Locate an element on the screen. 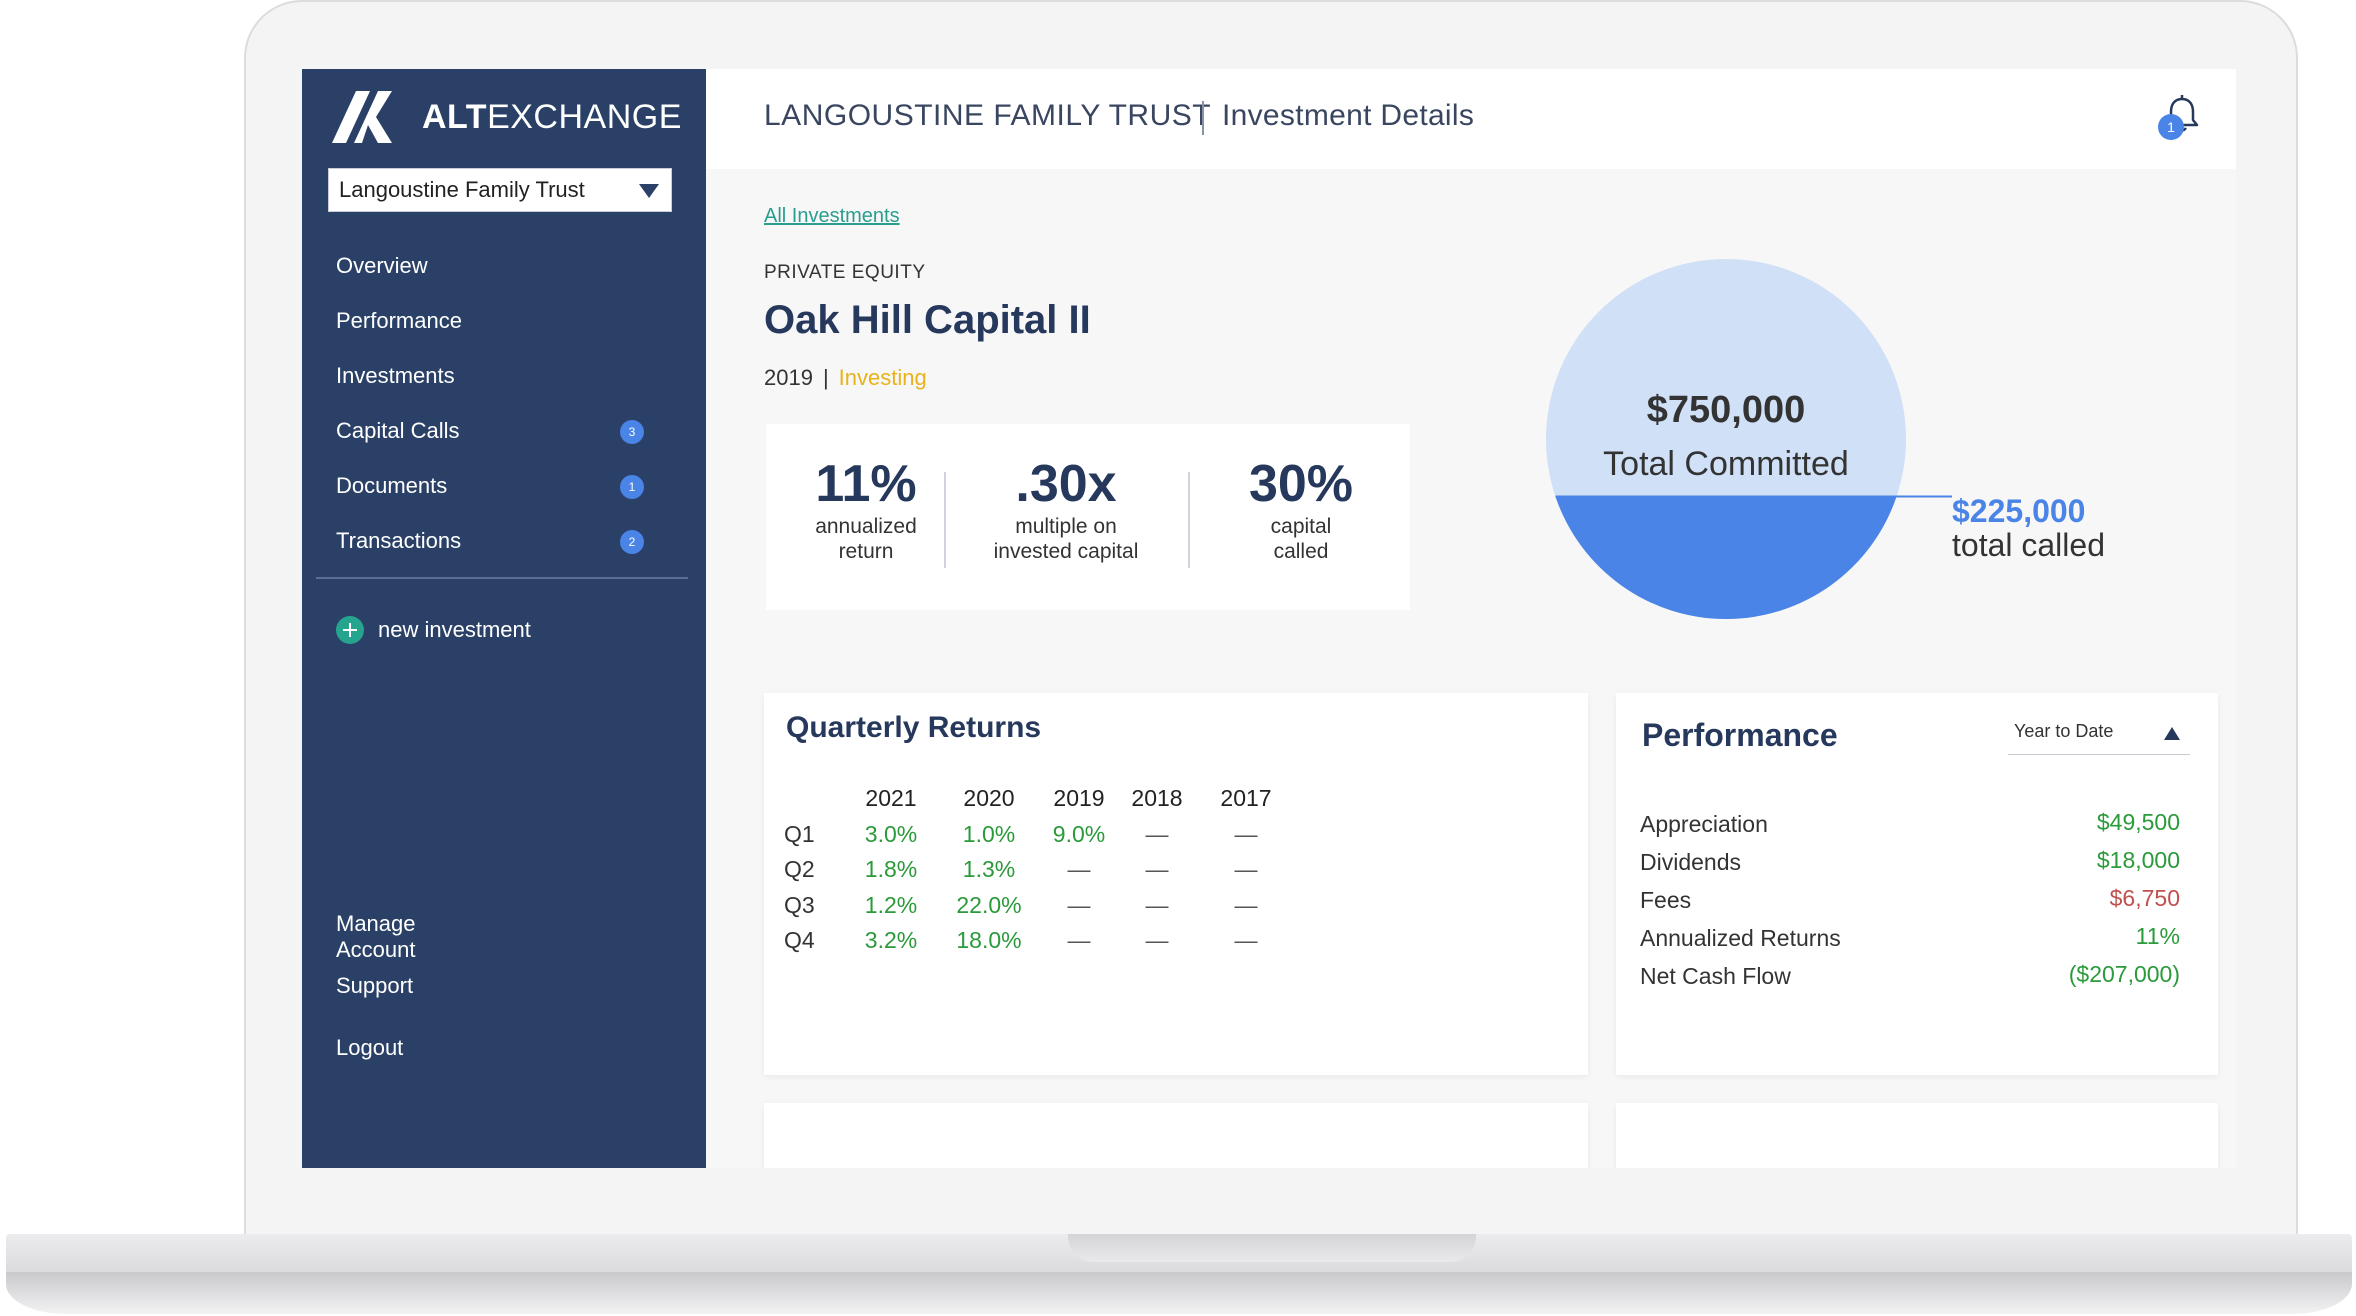  investment-name: Oak Hill Capital II is located at coordinates (927, 320).